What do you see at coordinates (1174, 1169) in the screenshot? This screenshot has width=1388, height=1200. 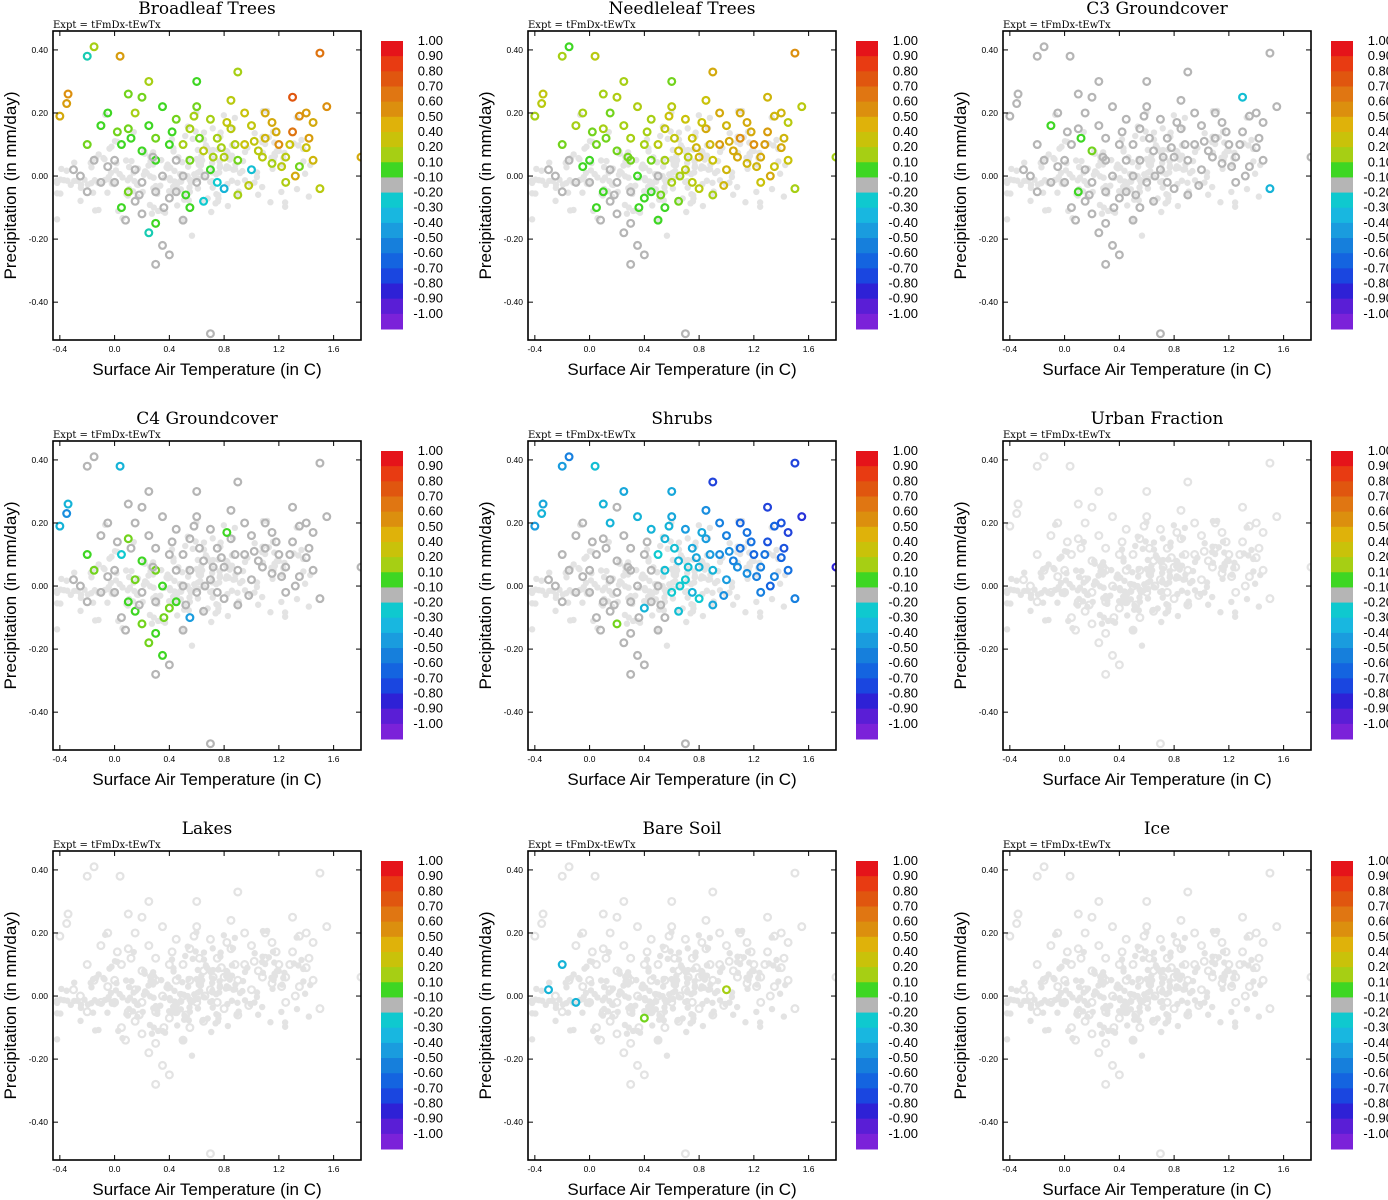 I see `x-tick-label: 0.8` at bounding box center [1174, 1169].